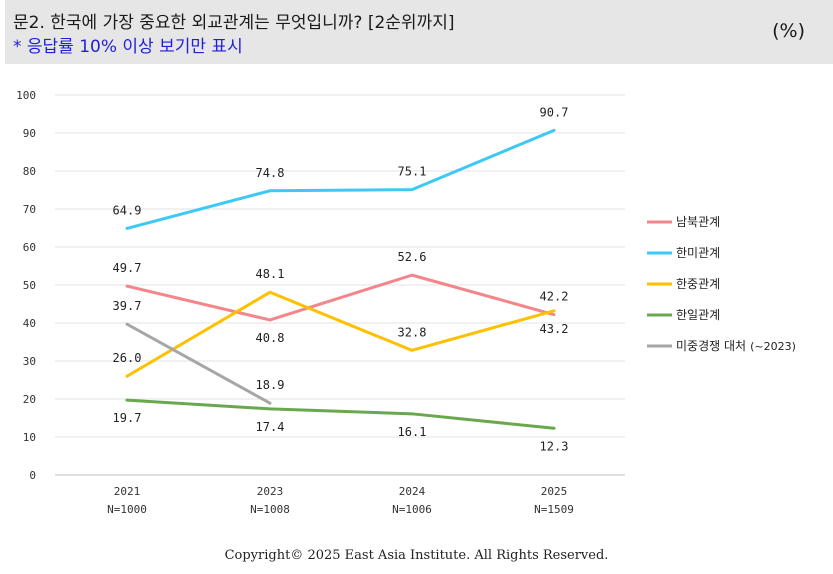 Image resolution: width=833 pixels, height=574 pixels. What do you see at coordinates (29, 171) in the screenshot?
I see `y-tick-label: 80` at bounding box center [29, 171].